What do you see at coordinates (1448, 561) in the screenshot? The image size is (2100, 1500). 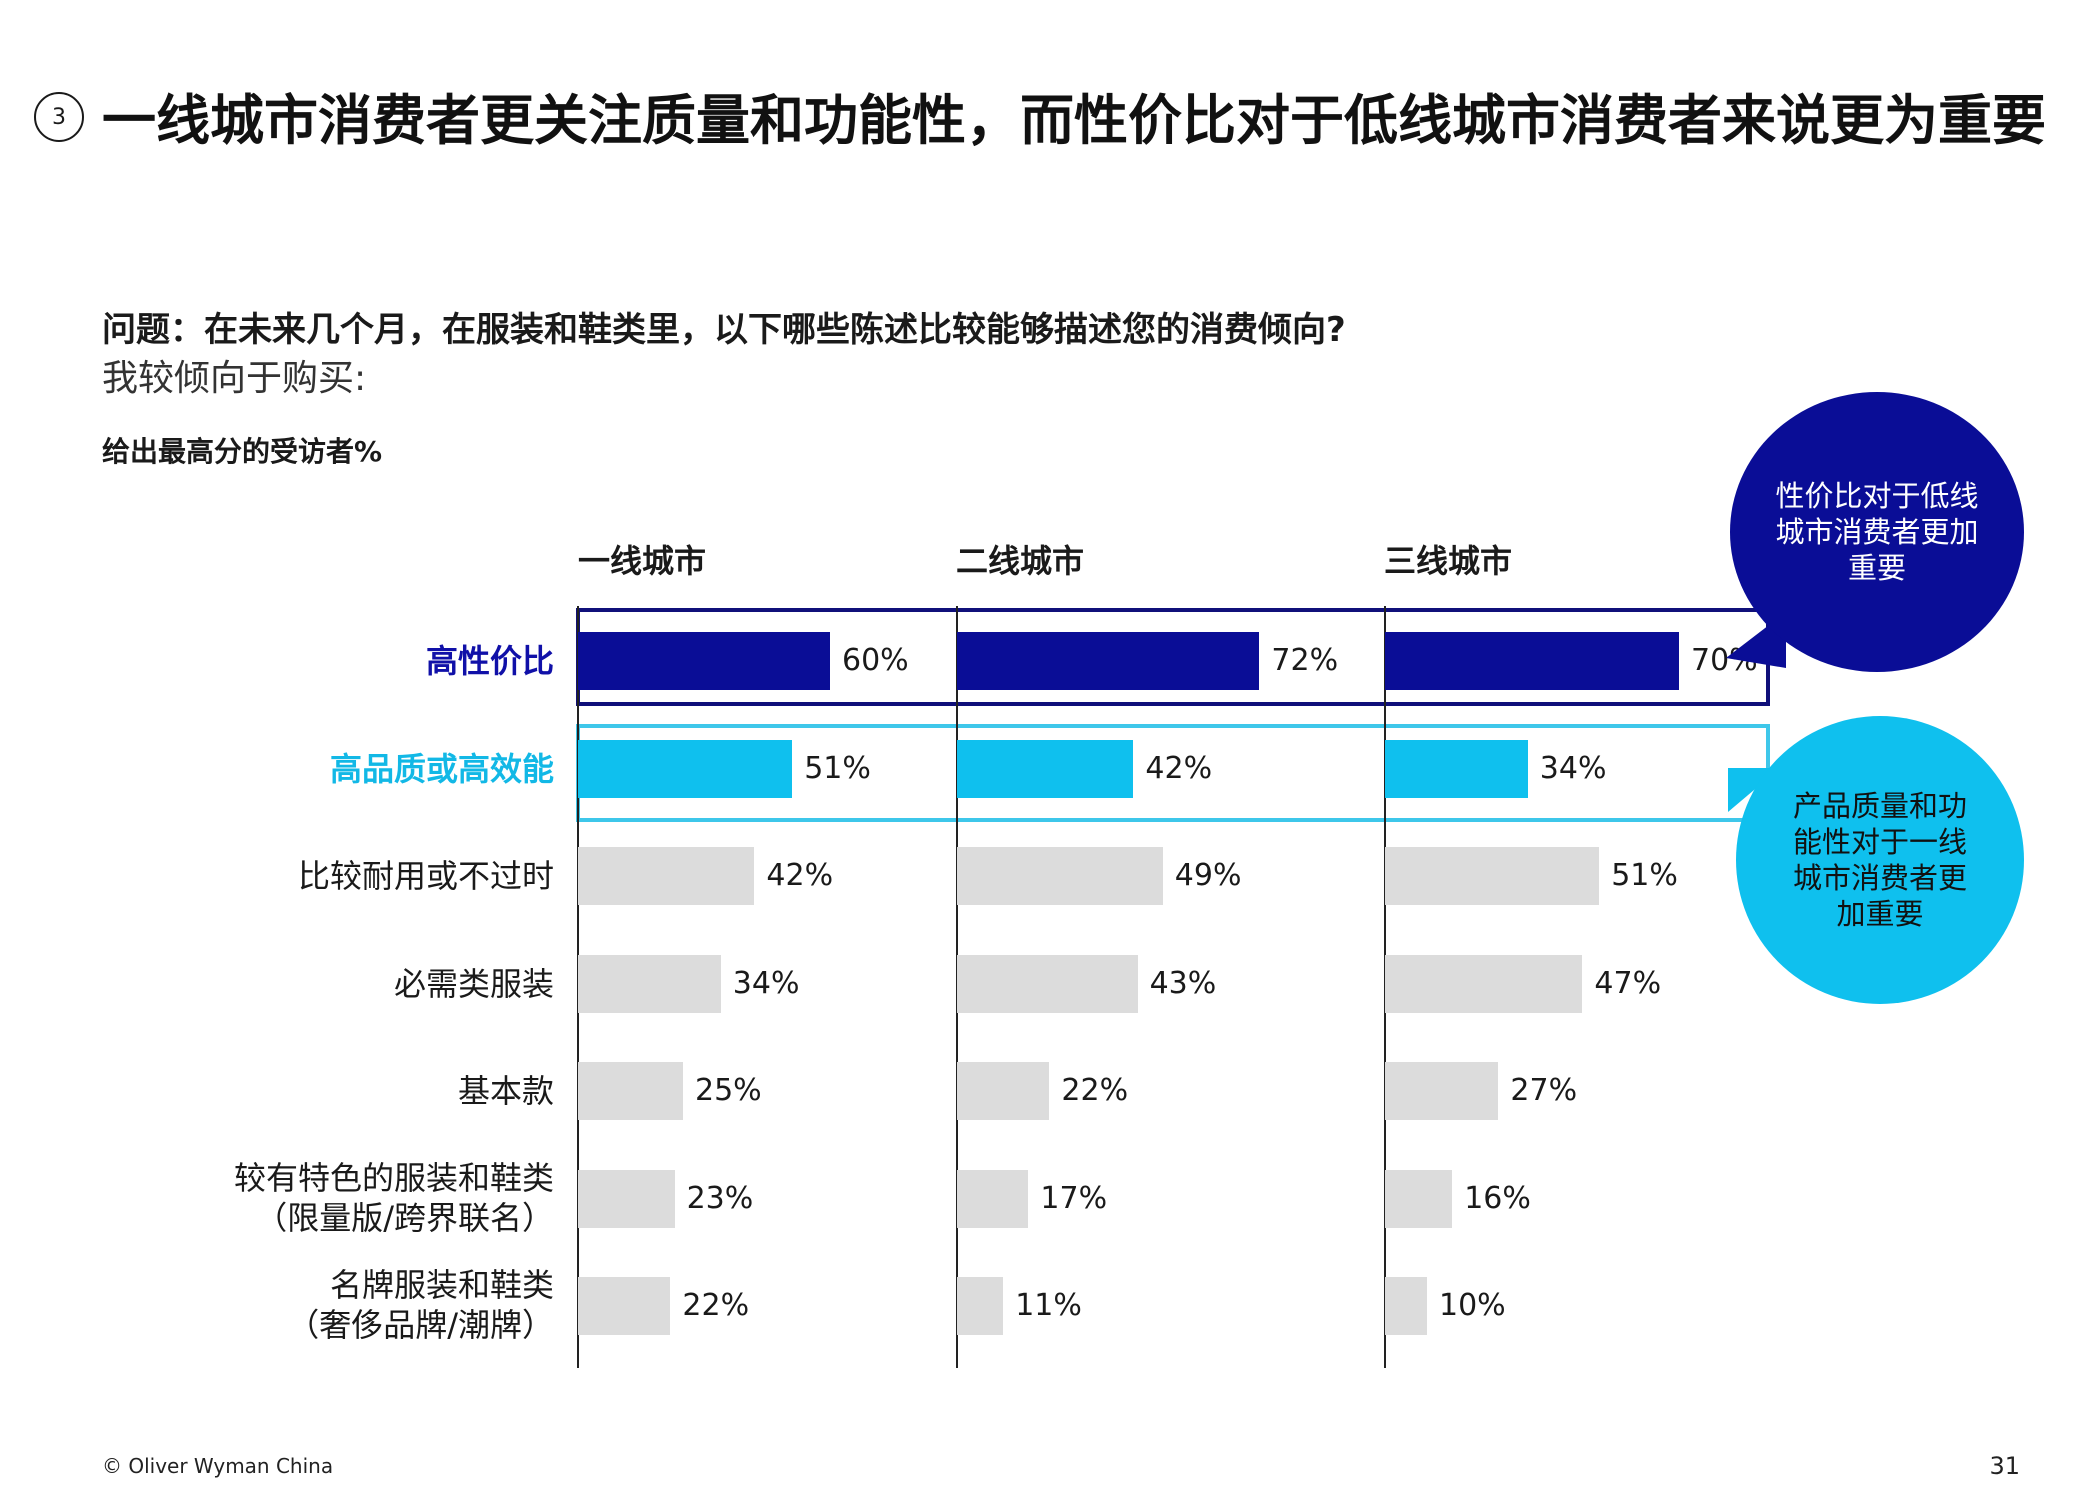 I see `panel-header-tier3: 三线城市` at bounding box center [1448, 561].